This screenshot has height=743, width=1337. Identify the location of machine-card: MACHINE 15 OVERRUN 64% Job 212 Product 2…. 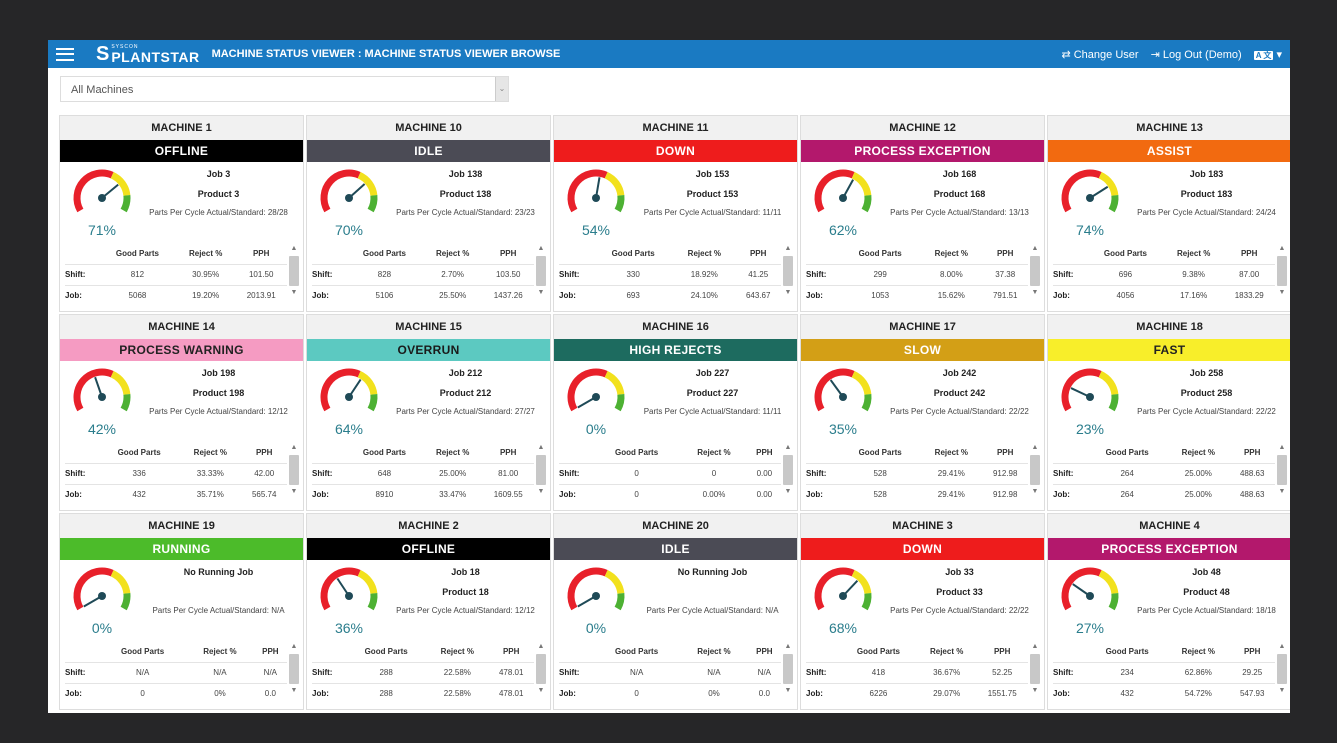
(428, 412).